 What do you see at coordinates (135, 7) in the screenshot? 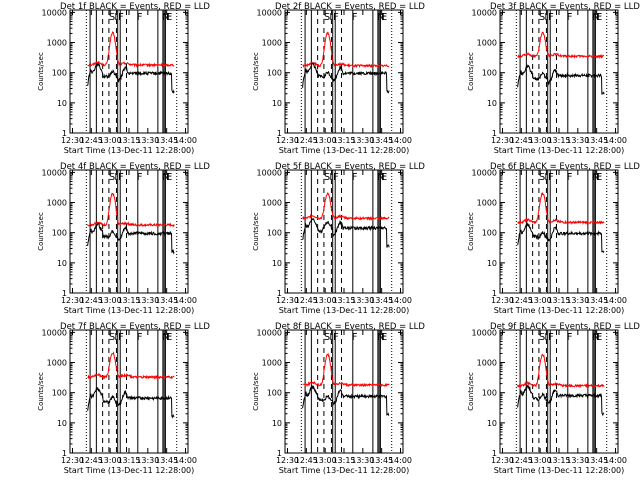
I see `panel-title: Det 1f BLACK = Events, RED = LLD` at bounding box center [135, 7].